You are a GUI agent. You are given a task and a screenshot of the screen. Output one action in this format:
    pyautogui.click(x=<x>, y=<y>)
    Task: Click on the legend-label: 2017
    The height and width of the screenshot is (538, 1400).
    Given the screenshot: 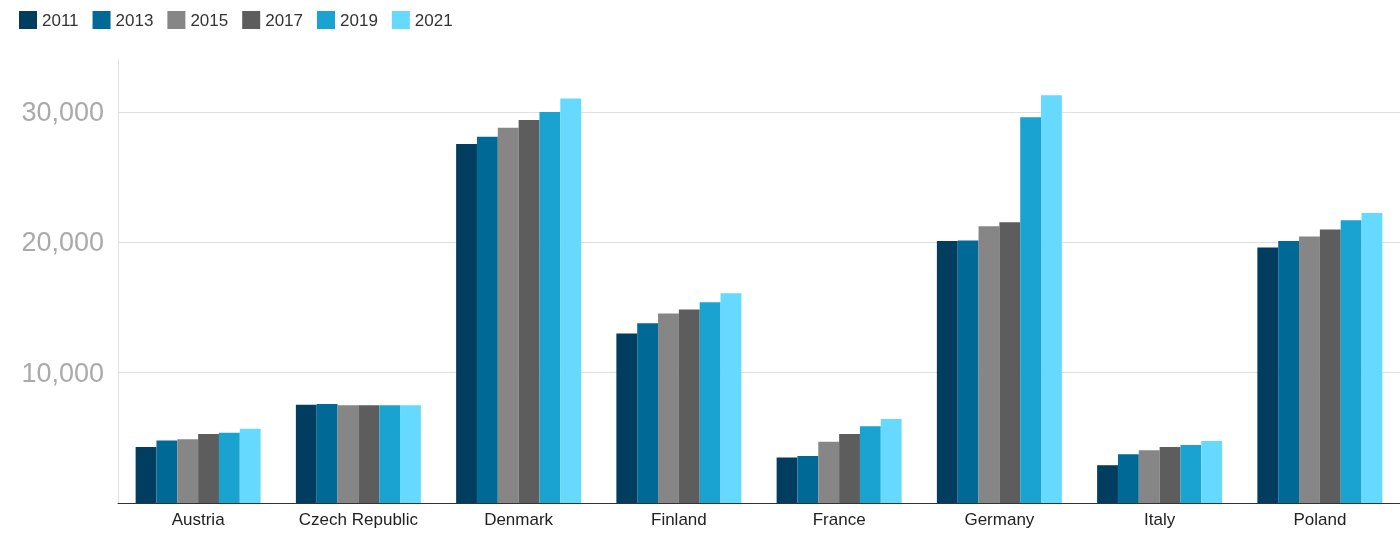 What is the action you would take?
    pyautogui.click(x=284, y=20)
    